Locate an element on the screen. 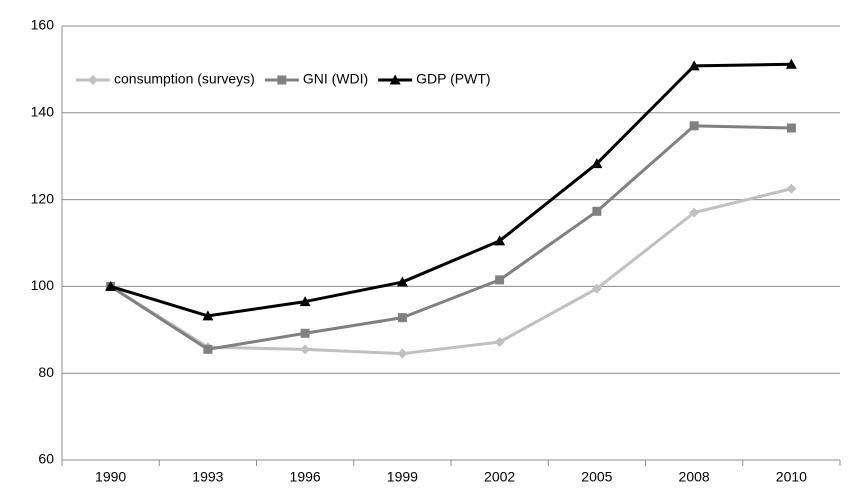 The height and width of the screenshot is (488, 848). y-tick-label: 100 is located at coordinates (43, 285).